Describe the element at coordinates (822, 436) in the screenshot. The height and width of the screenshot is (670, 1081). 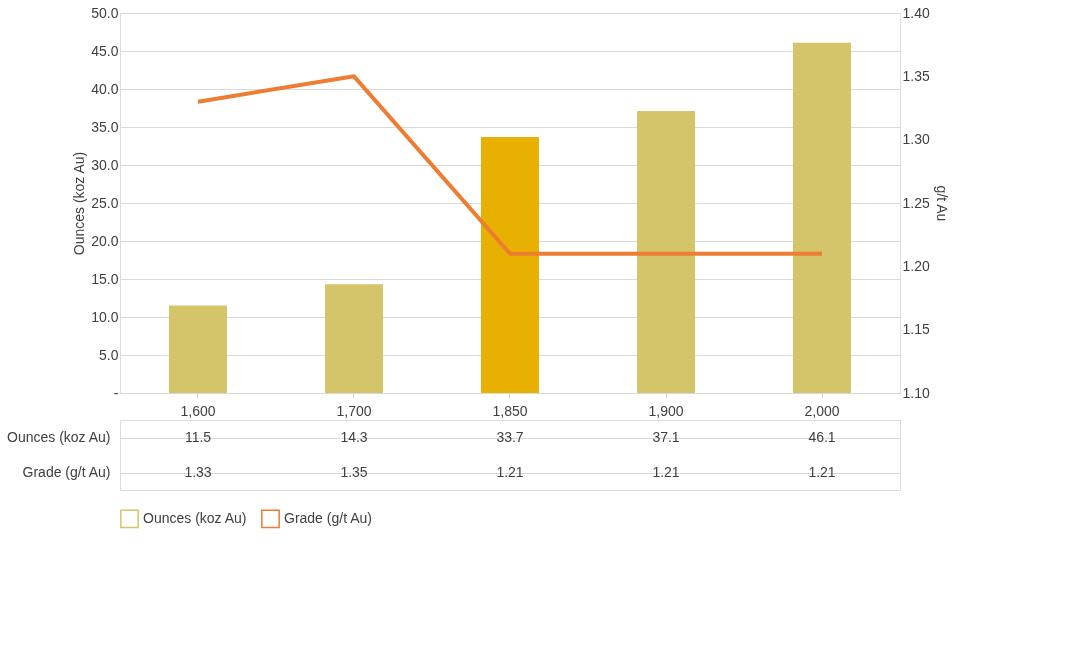
I see `data-label: 46.1` at that location.